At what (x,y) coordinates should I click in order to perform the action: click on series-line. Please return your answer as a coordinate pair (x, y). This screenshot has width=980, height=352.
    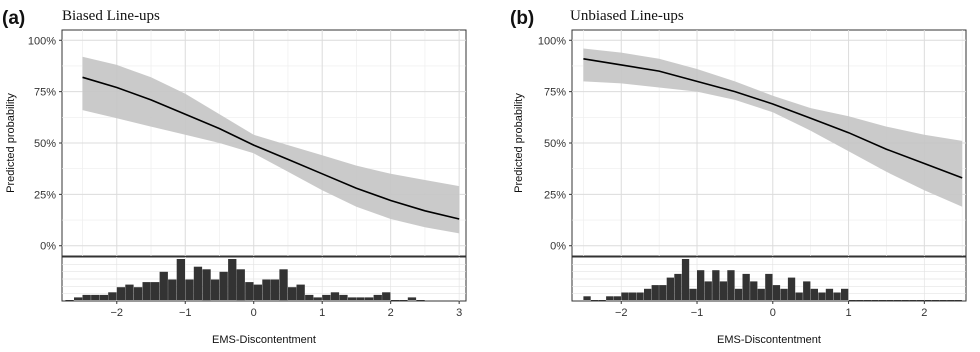
    Looking at the image, I should click on (773, 118).